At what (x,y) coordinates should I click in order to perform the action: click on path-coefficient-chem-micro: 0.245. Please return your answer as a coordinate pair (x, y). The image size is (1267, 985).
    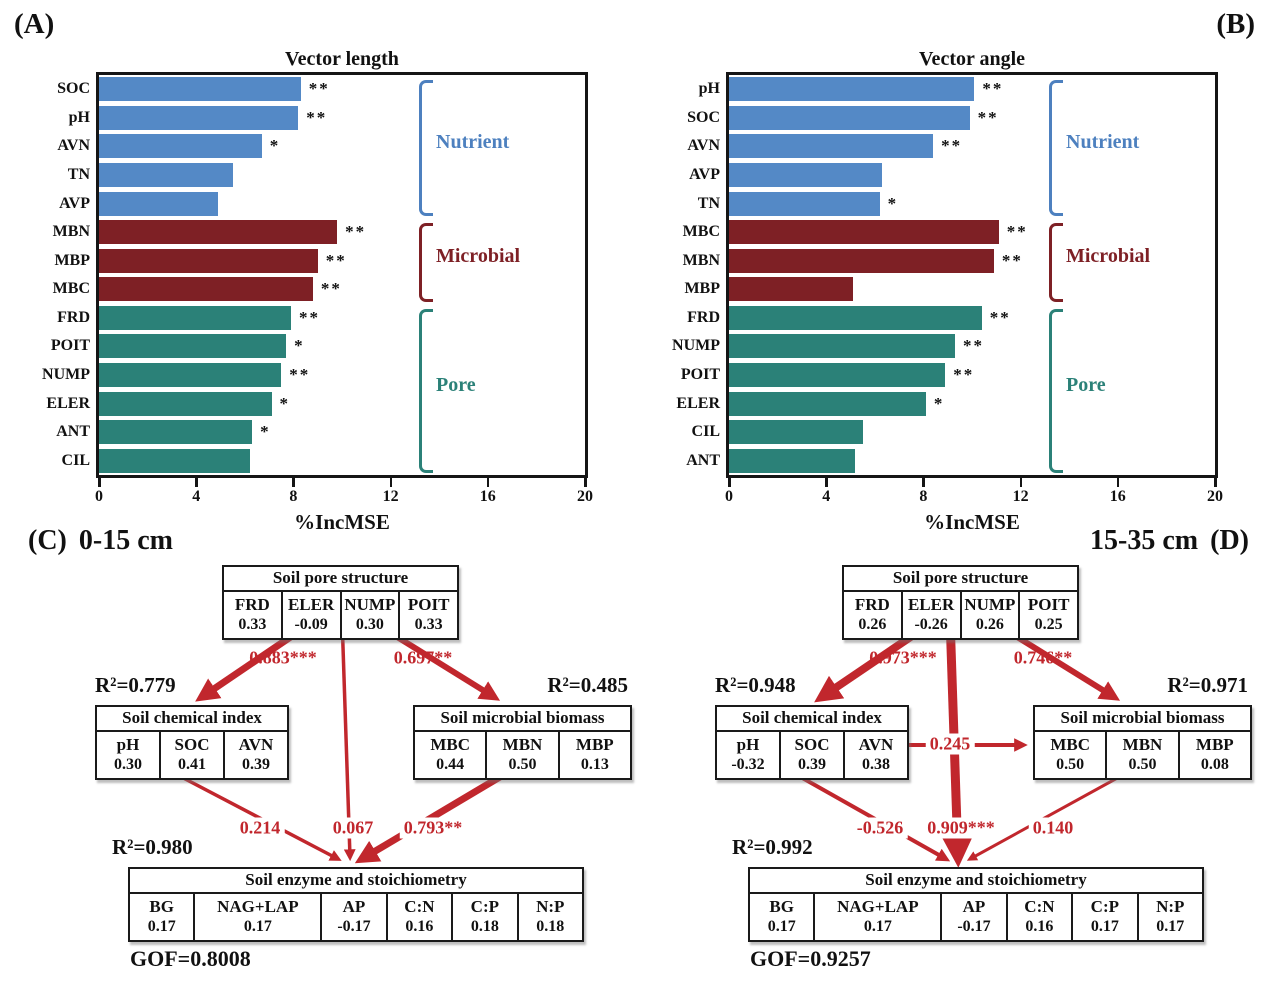
    Looking at the image, I should click on (950, 744).